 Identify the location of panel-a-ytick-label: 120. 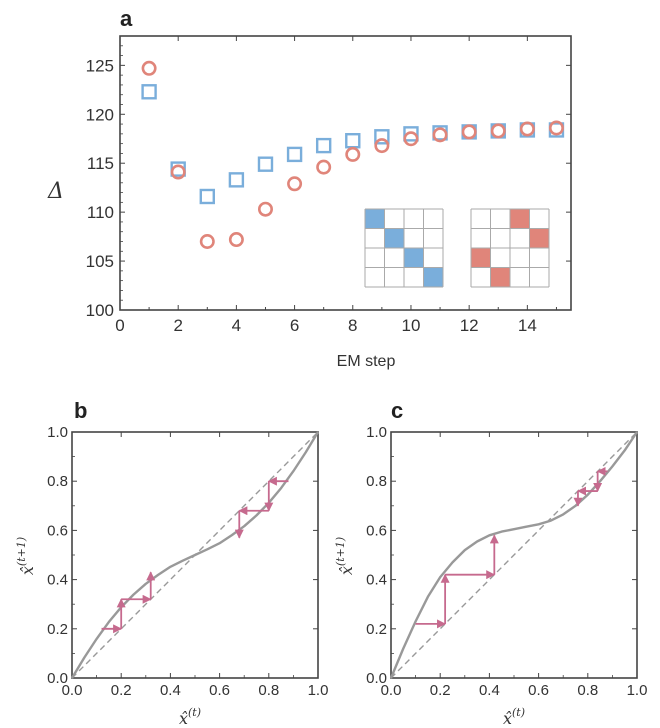
(100, 114).